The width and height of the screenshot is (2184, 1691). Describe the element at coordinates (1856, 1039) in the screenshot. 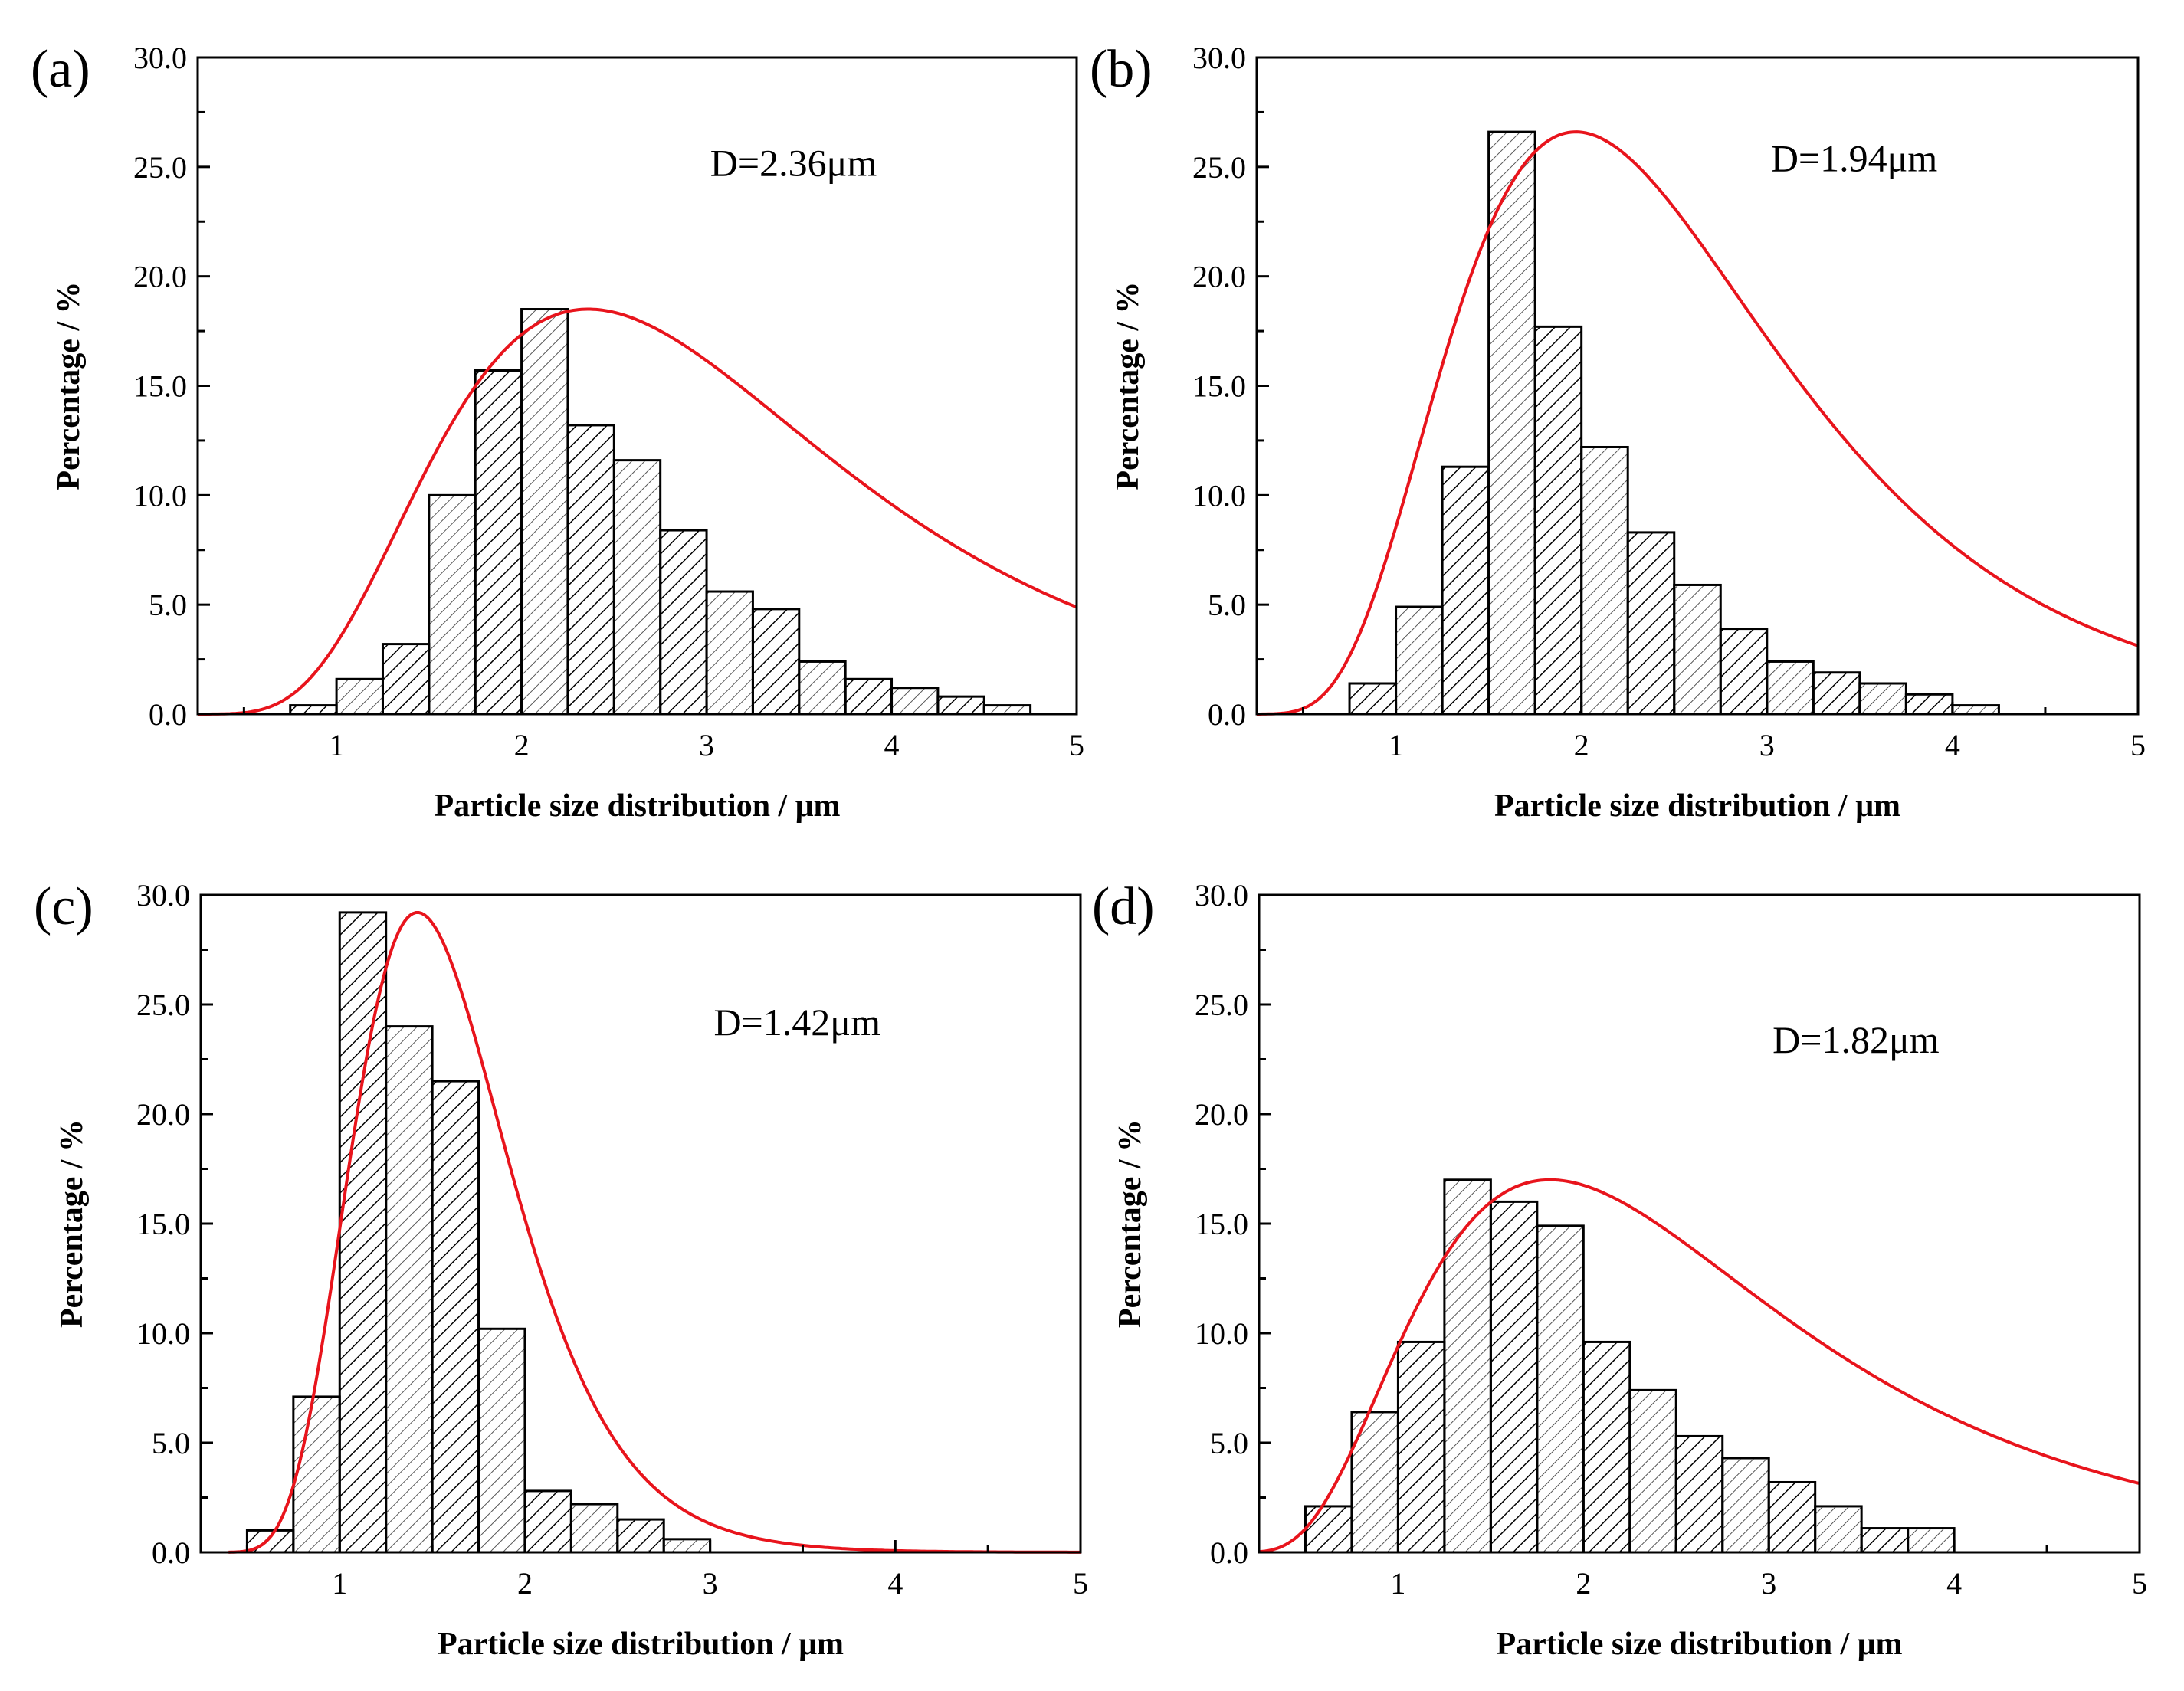

I see `mean-size-annotation: D=1.82μm` at that location.